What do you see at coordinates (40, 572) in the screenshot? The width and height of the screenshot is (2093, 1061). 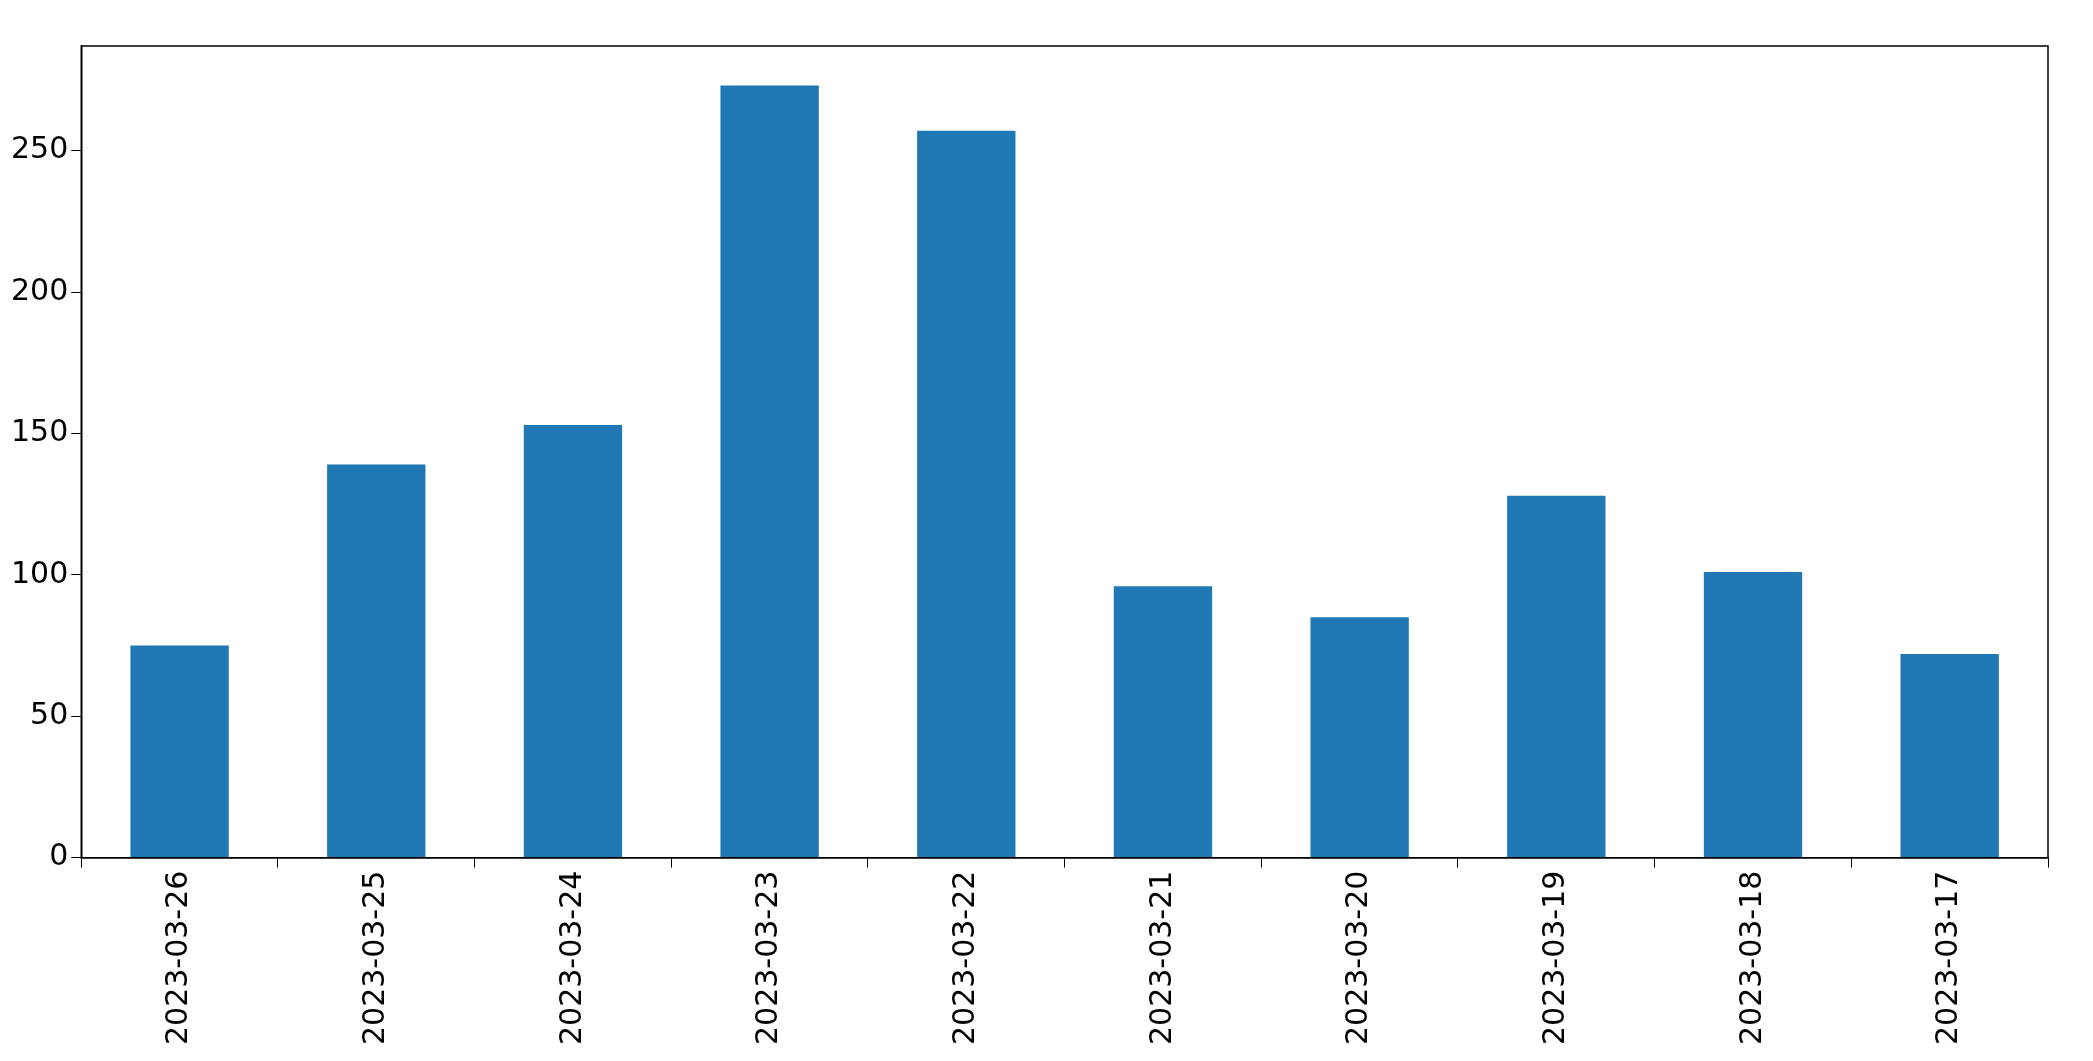 I see `y-tick-label: 100` at bounding box center [40, 572].